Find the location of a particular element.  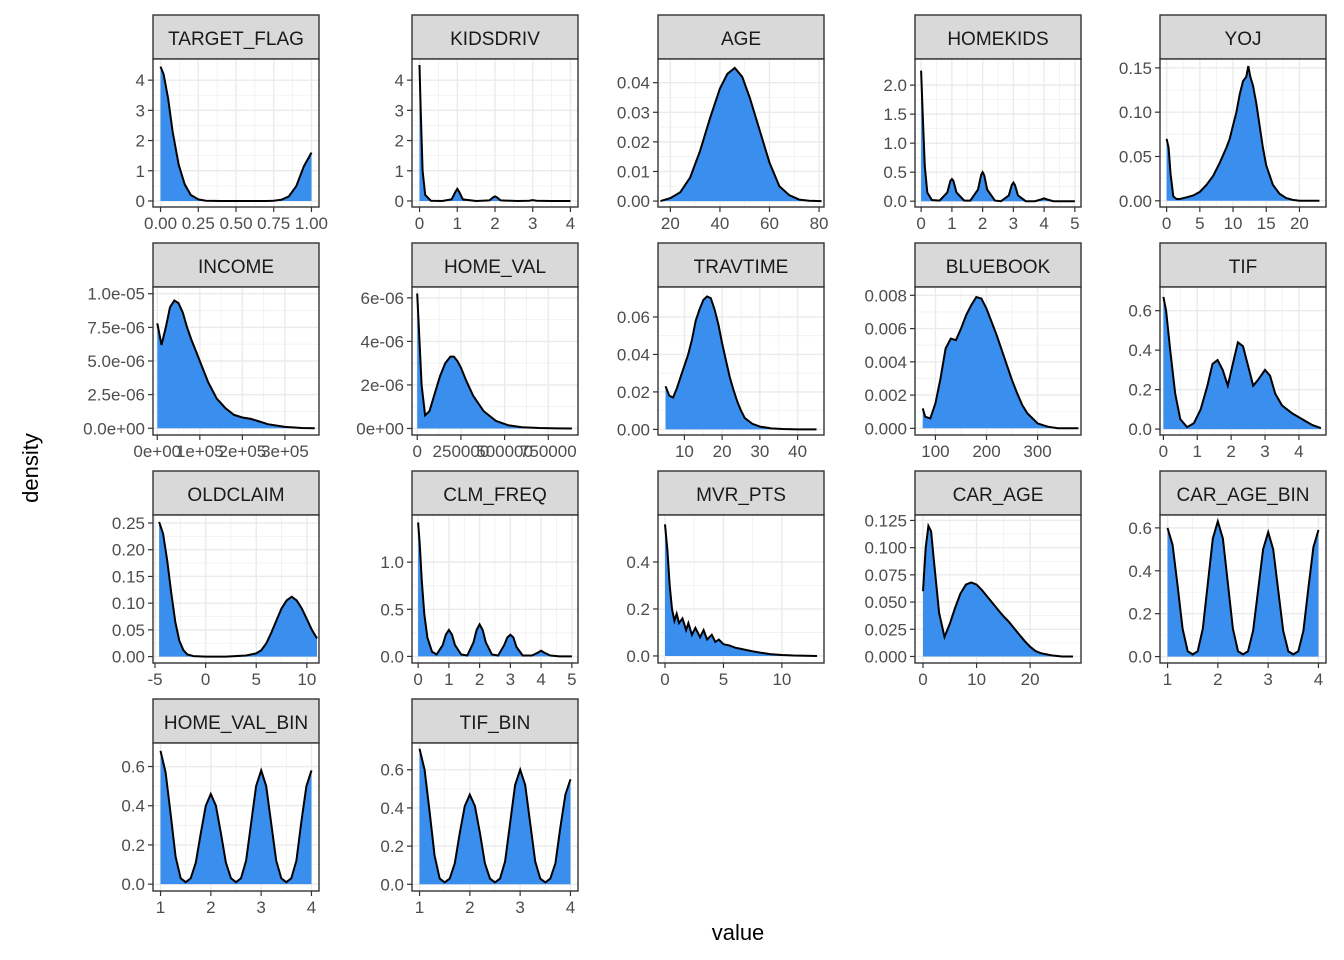

facet-strip-label: OLDCLAIM is located at coordinates (235, 495).